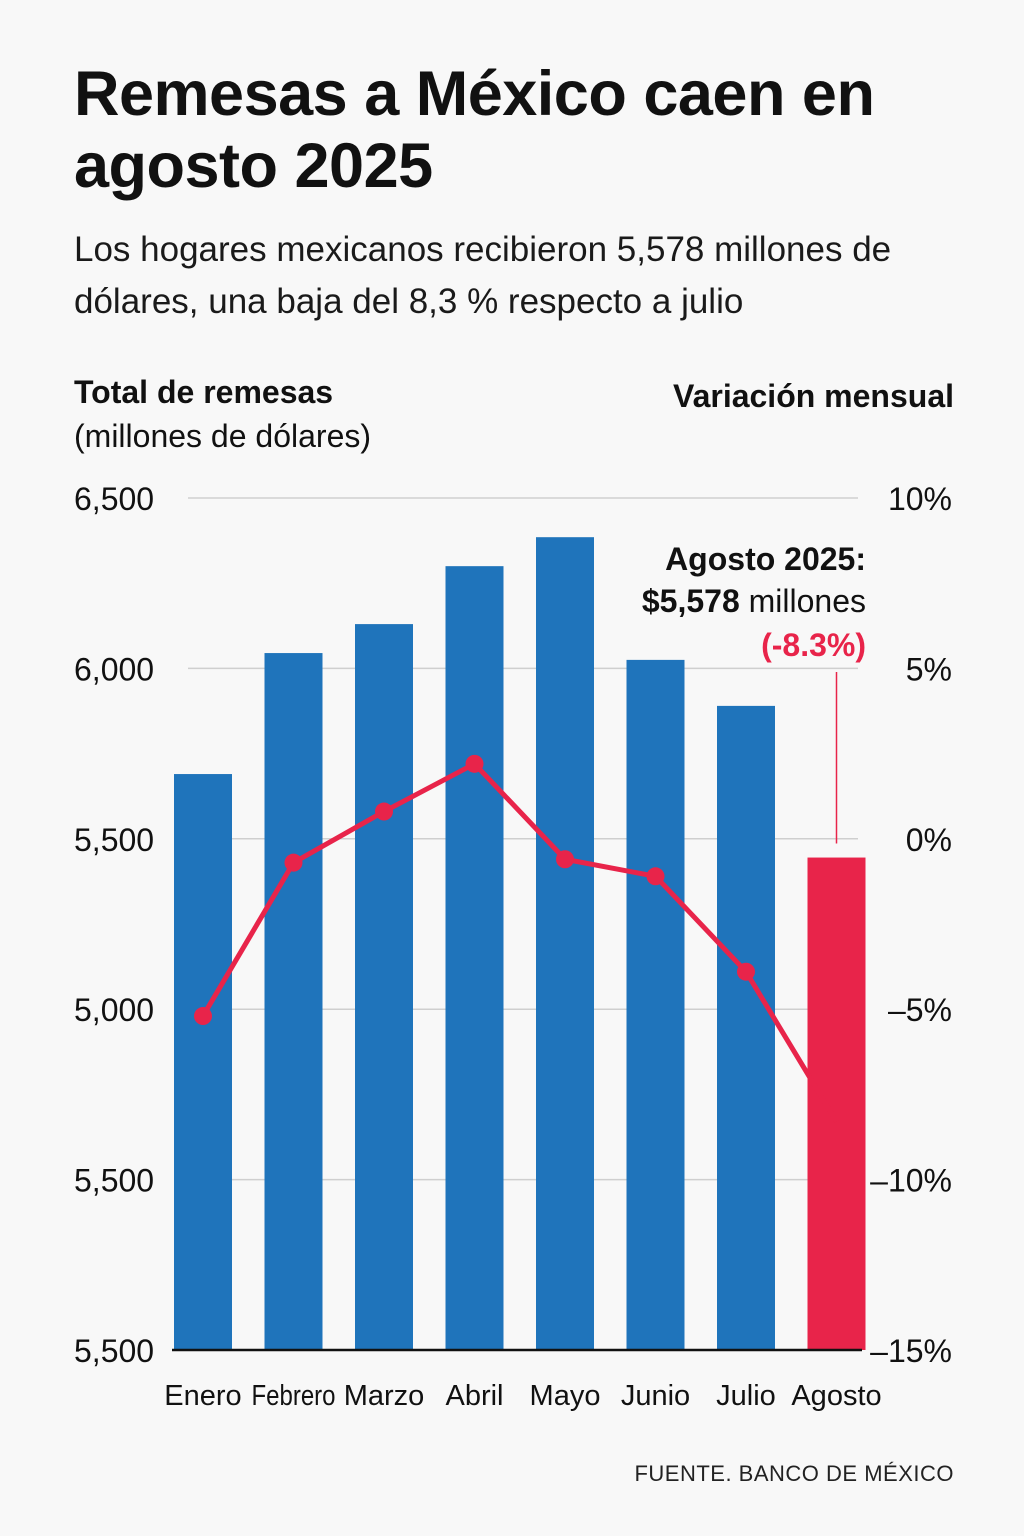 The height and width of the screenshot is (1536, 1024). I want to click on left-axis-title: Total de remesas (millones de dólares), so click(222, 414).